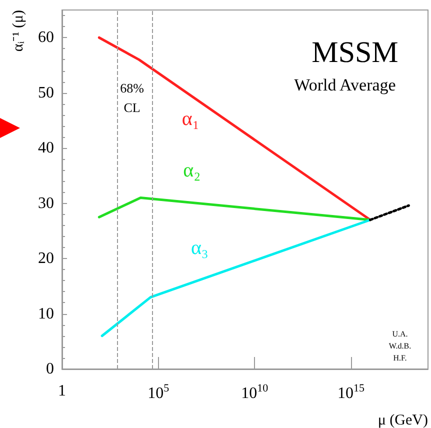 This screenshot has height=428, width=431. Describe the element at coordinates (46, 203) in the screenshot. I see `y-tick-label: 30` at that location.